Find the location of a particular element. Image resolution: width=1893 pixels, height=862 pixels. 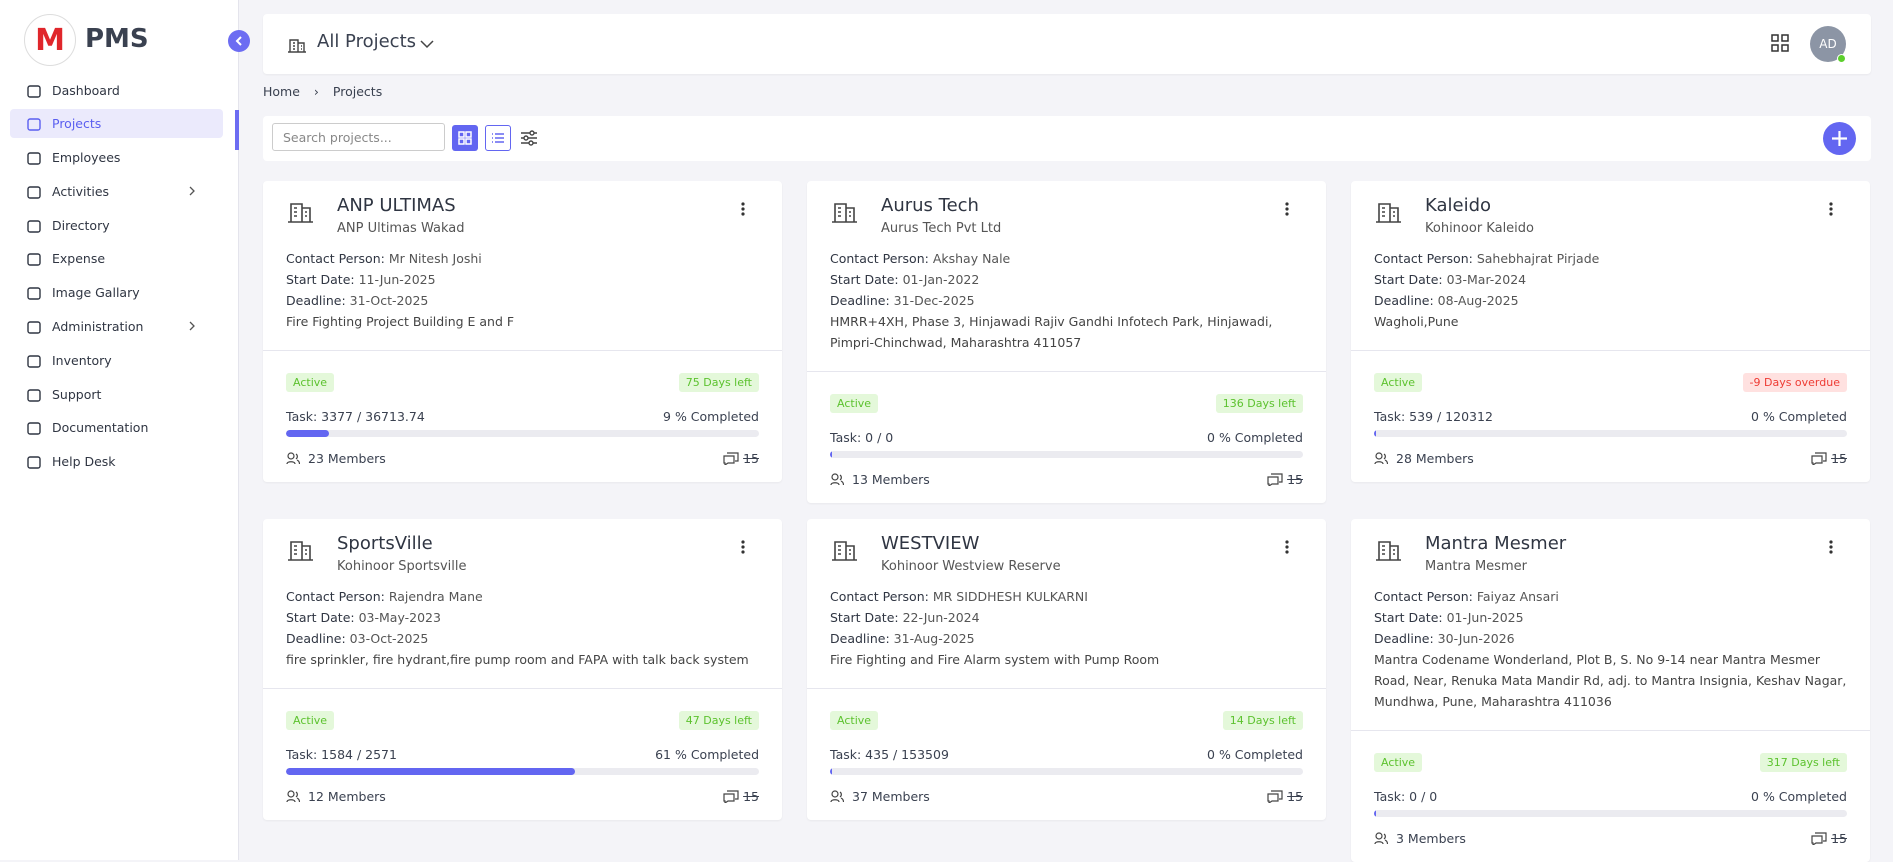

list-view-button is located at coordinates (498, 138).